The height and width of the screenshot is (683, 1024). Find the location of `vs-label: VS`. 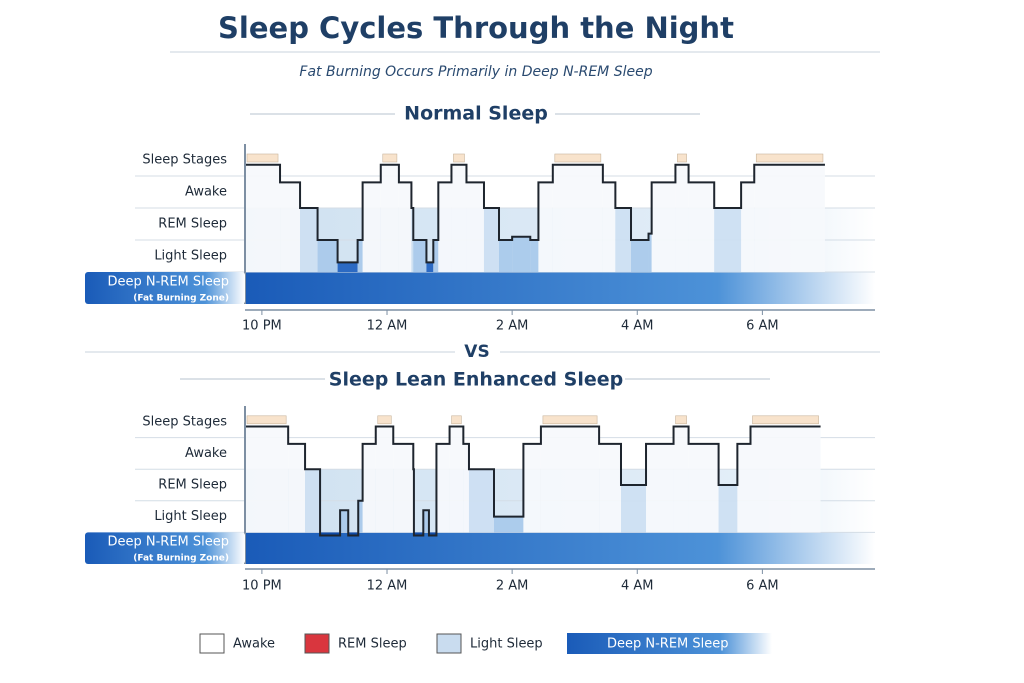

vs-label: VS is located at coordinates (476, 352).